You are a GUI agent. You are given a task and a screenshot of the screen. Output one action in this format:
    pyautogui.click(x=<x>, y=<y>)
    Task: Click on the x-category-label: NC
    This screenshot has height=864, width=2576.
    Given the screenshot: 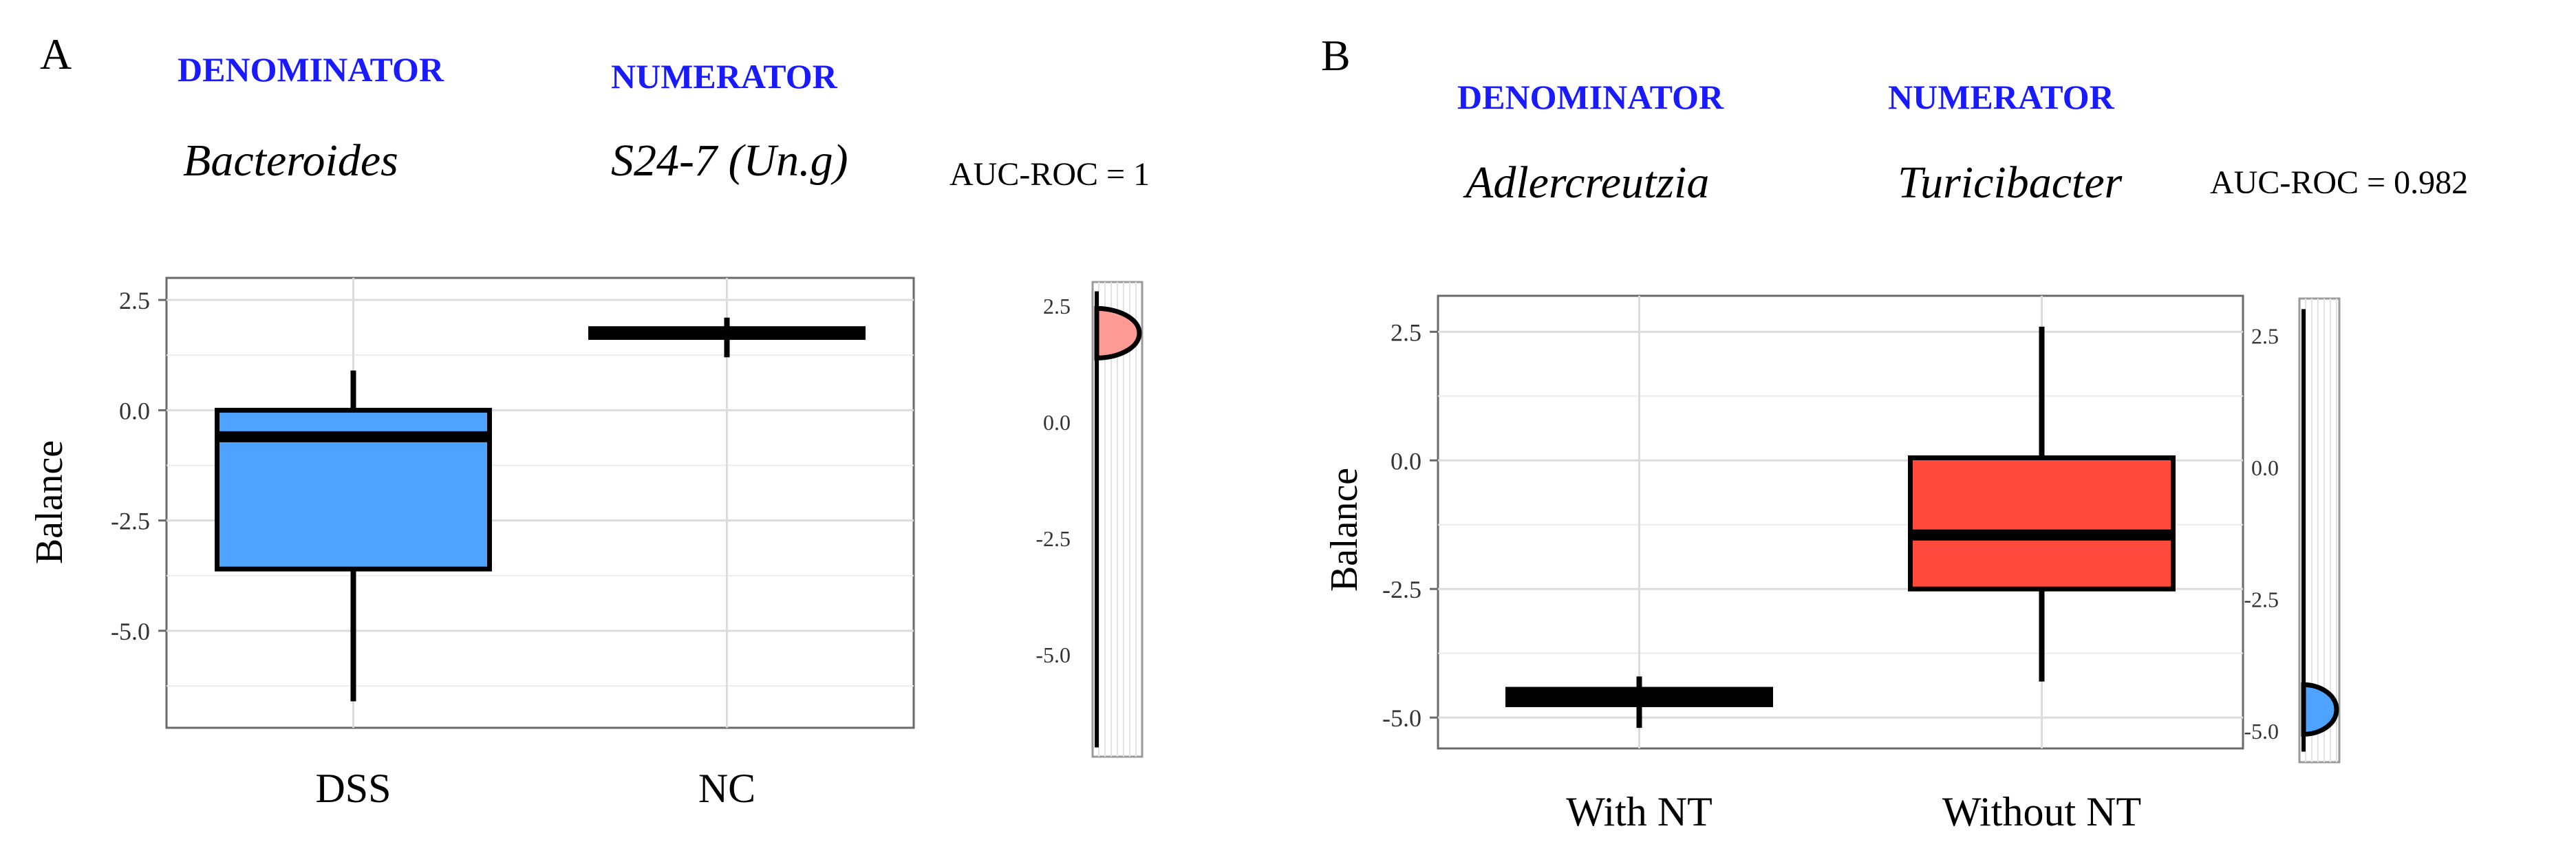 What is the action you would take?
    pyautogui.click(x=727, y=788)
    